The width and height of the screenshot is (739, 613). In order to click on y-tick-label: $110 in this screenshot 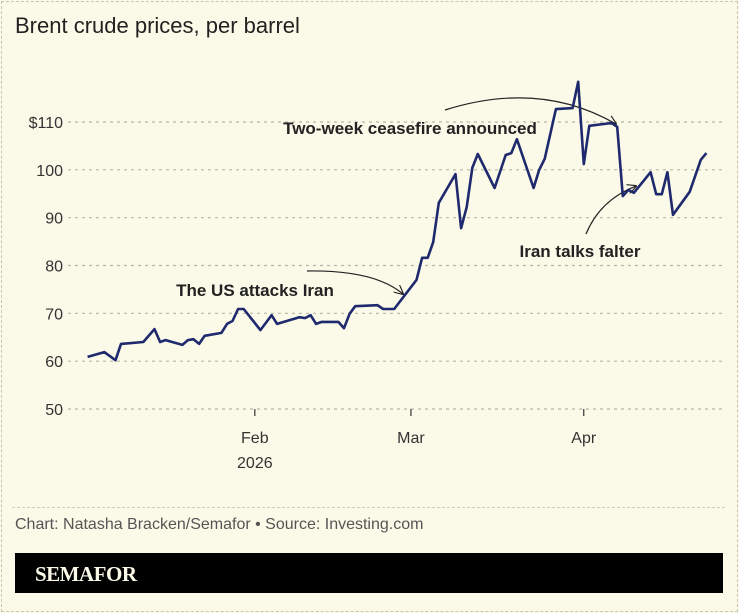, I will do `click(46, 123)`.